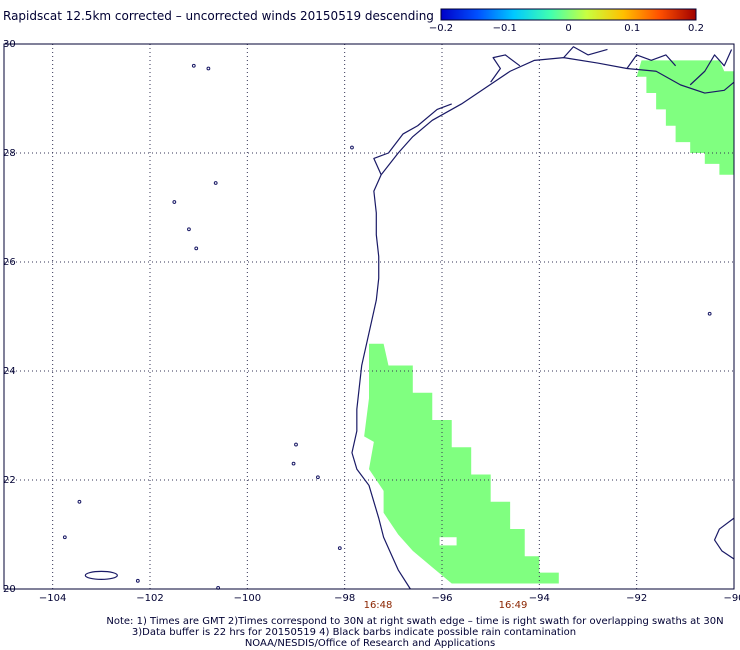 This screenshot has height=650, width=740. I want to click on swath-time-label: 16:49, so click(513, 605).